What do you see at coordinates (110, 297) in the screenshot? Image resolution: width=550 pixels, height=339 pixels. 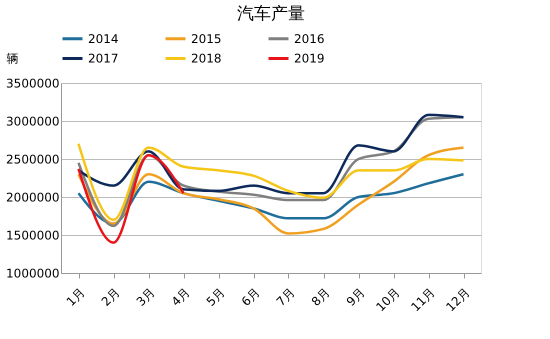 I see `x-tick-label: 2月` at bounding box center [110, 297].